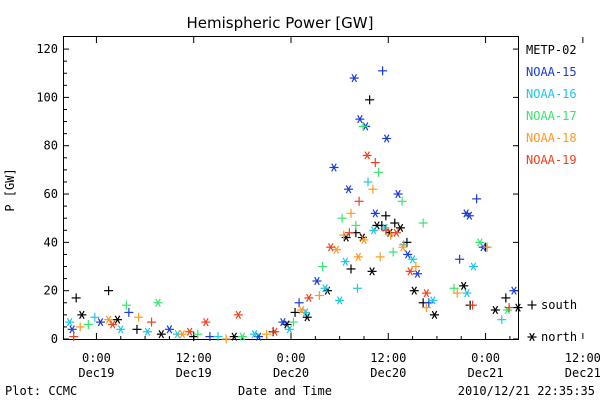 The image size is (600, 400). What do you see at coordinates (47, 49) in the screenshot?
I see `y-tick-label: 120` at bounding box center [47, 49].